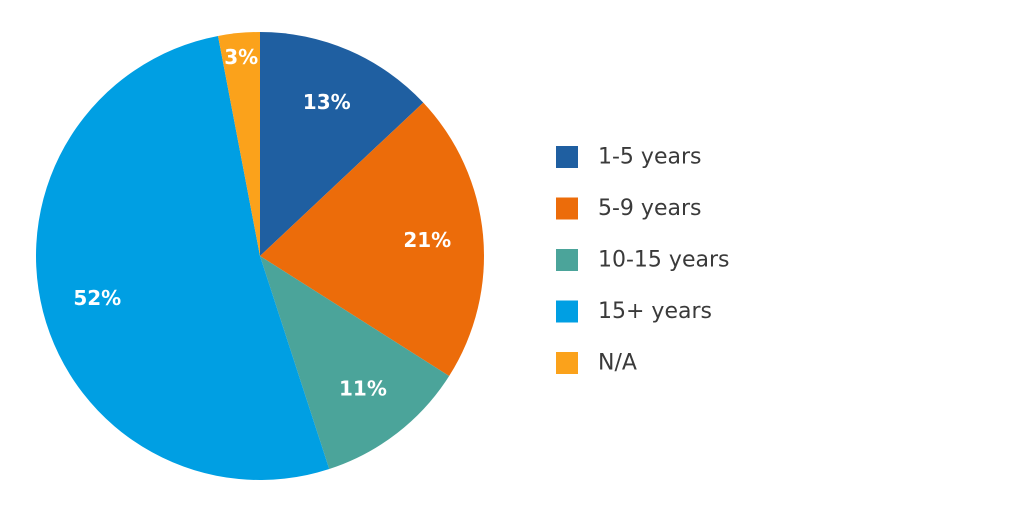  Describe the element at coordinates (342, 144) in the screenshot. I see `pie-slice-1-5-years` at that location.